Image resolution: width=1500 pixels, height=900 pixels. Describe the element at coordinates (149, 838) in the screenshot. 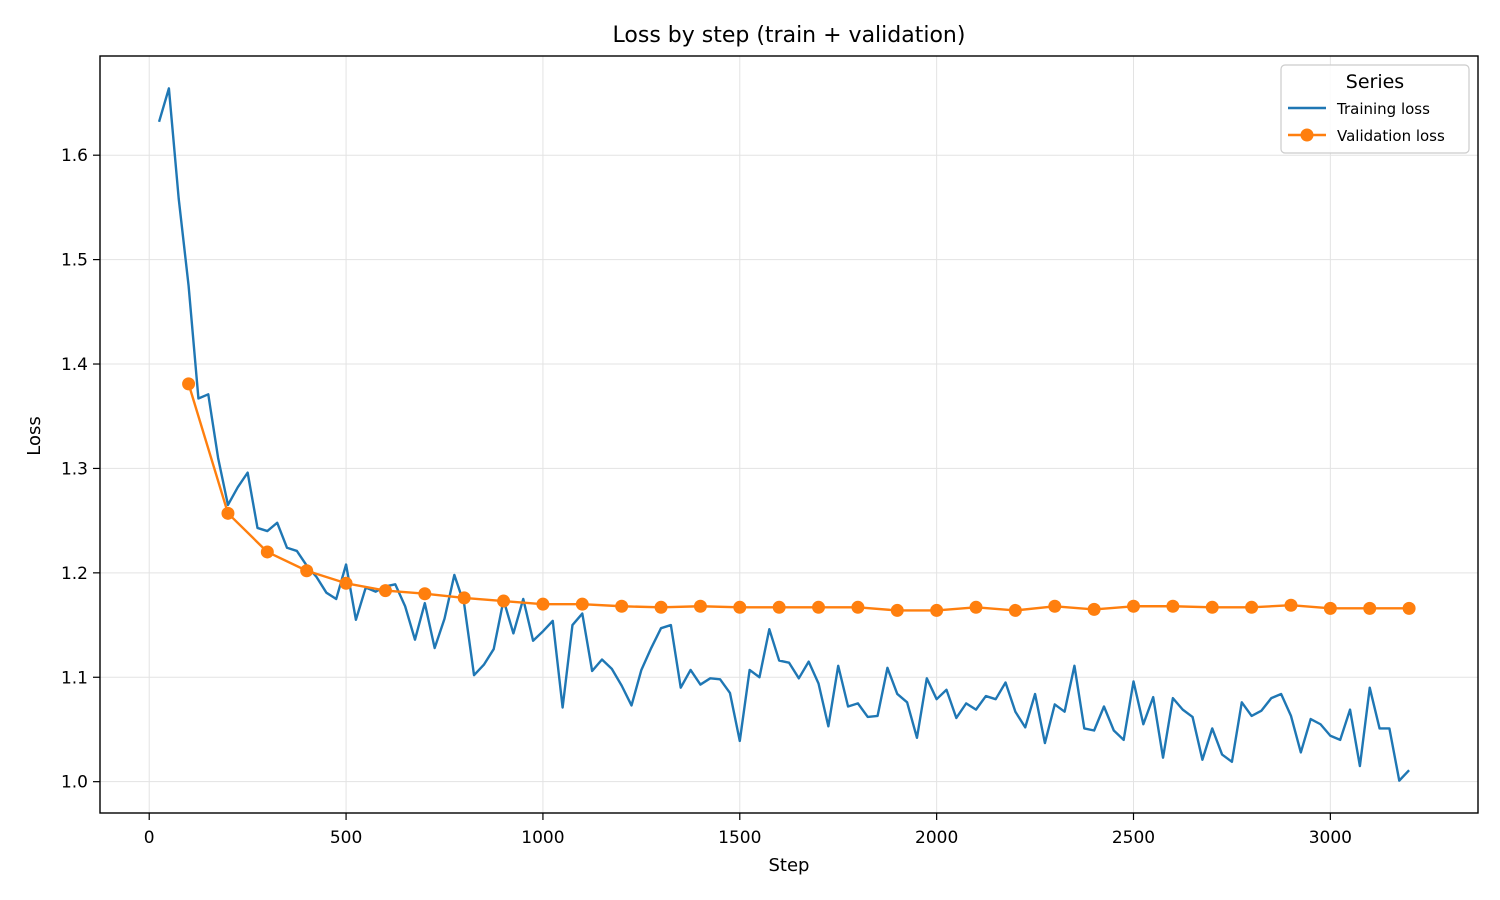

I see `x-tick-label: 0` at that location.